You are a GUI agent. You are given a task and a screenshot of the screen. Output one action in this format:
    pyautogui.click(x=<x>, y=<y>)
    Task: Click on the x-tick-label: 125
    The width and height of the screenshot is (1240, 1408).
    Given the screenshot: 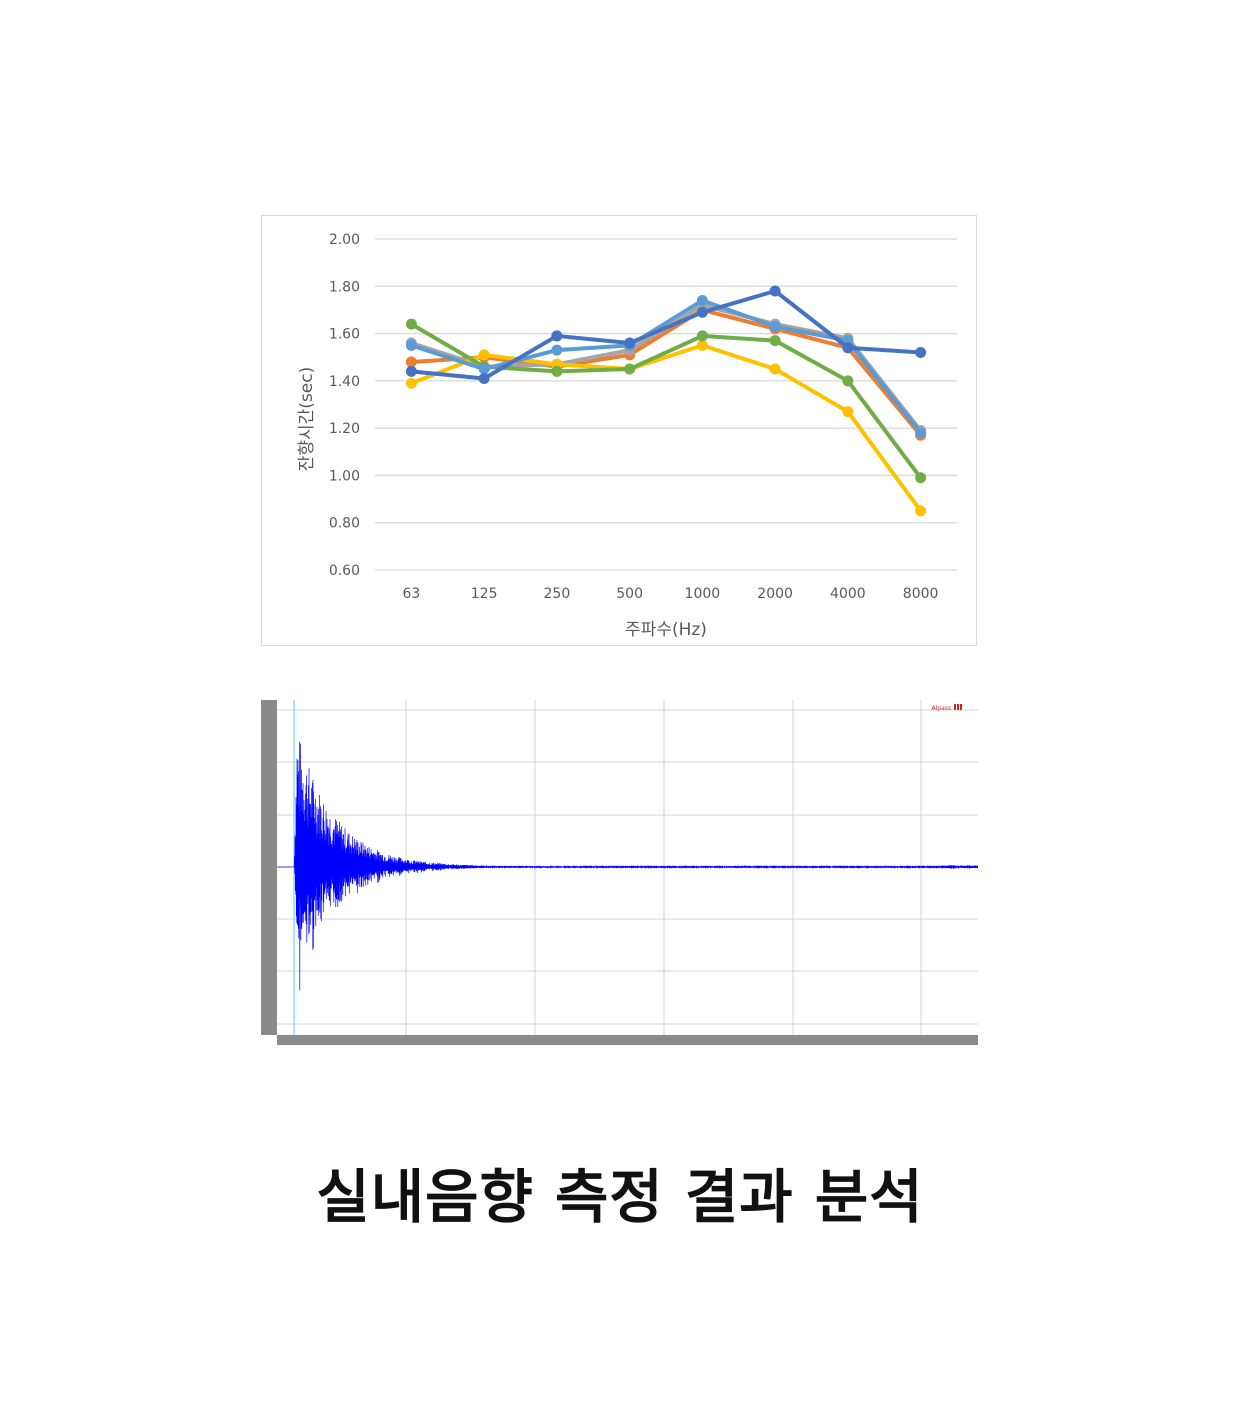 What is the action you would take?
    pyautogui.click(x=484, y=594)
    